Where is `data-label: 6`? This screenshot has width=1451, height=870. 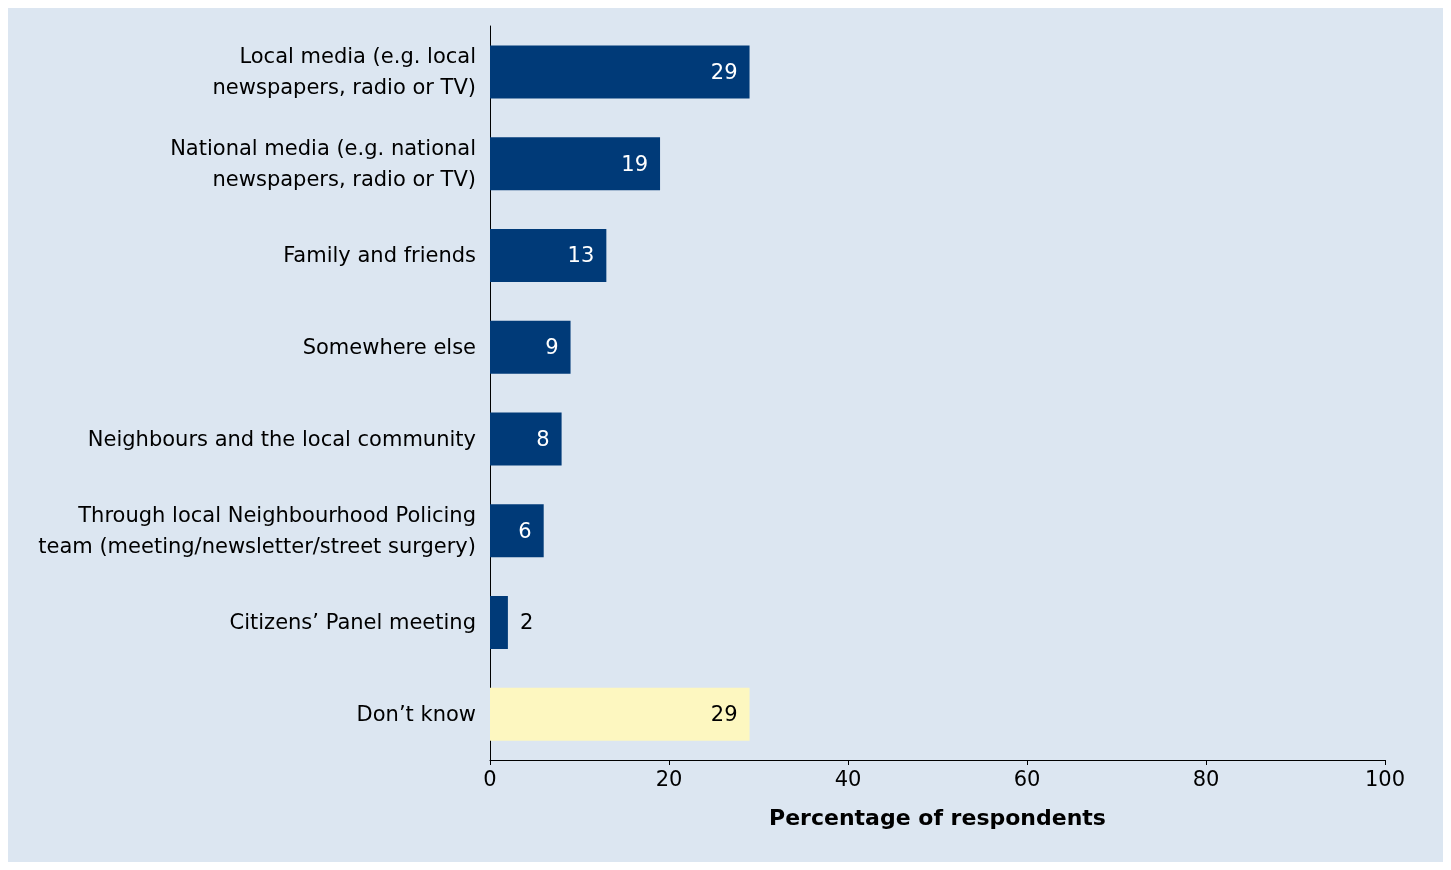 data-label: 6 is located at coordinates (525, 530).